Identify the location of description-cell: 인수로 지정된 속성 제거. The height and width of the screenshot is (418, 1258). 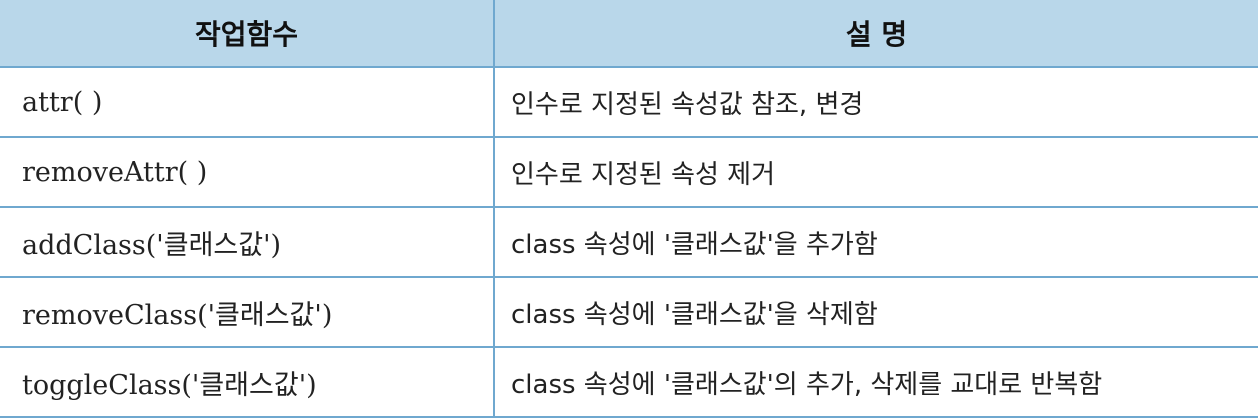
(875, 172).